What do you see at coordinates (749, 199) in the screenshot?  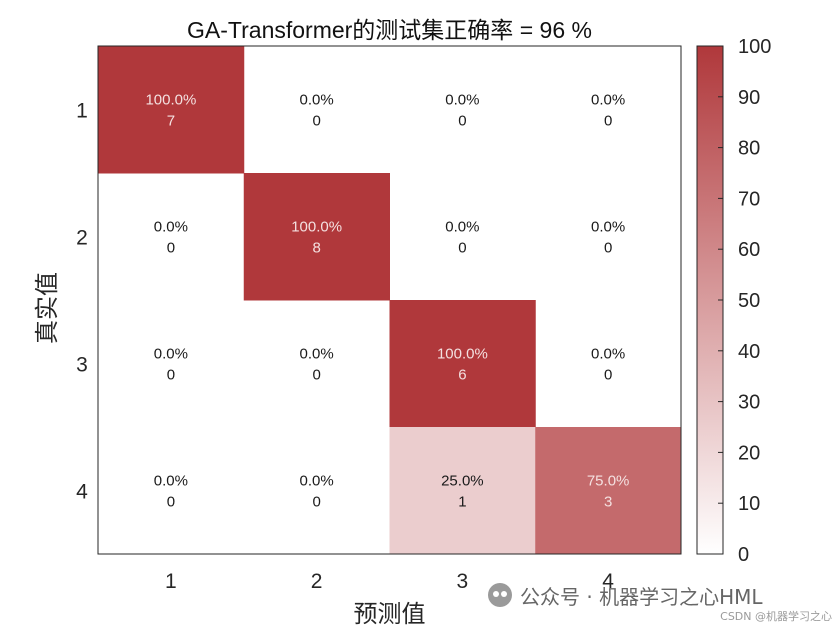 I see `colorbar-tick-label: 70` at bounding box center [749, 199].